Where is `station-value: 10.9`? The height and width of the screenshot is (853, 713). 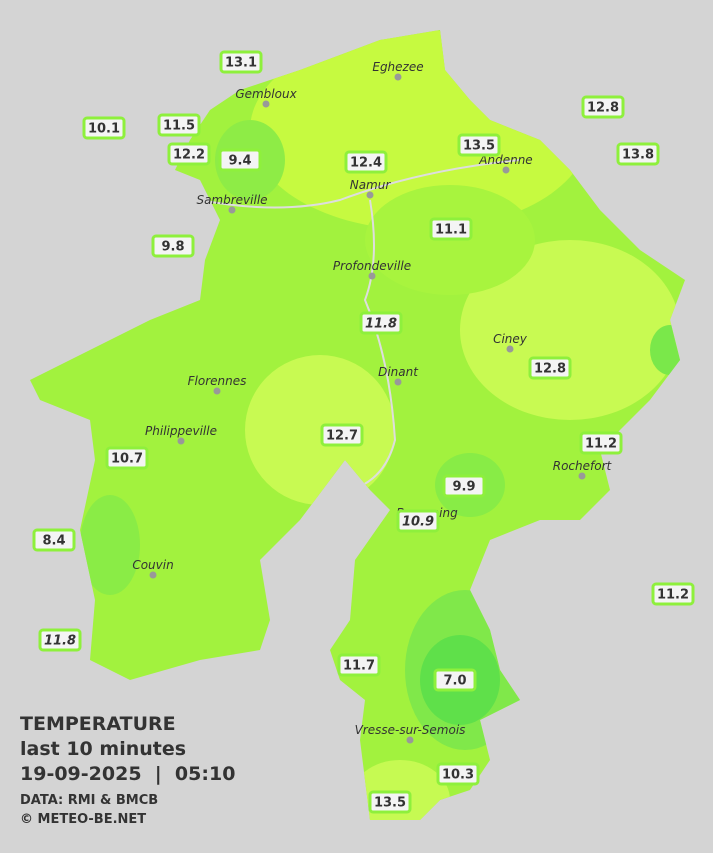
station-value: 10.9 is located at coordinates (418, 522).